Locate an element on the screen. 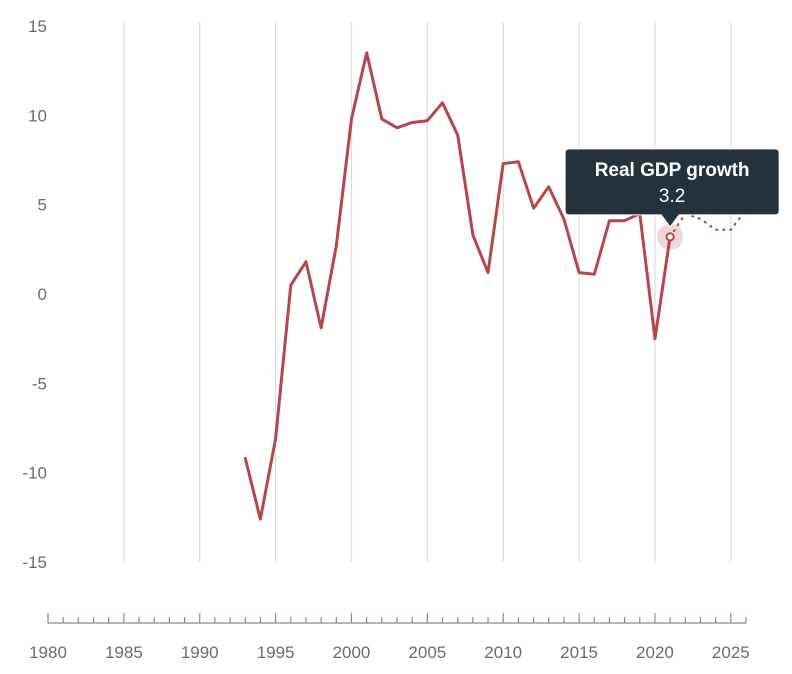 The image size is (792, 674). x-tick-label: 2025 is located at coordinates (731, 652).